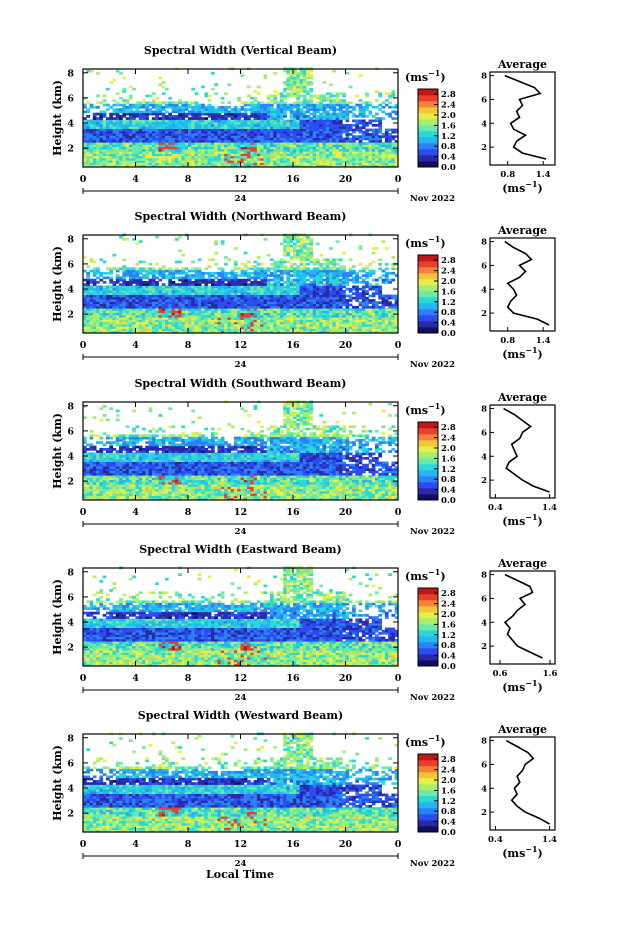  Describe the element at coordinates (448, 116) in the screenshot. I see `colorbar-tick-label: 2.0` at that location.